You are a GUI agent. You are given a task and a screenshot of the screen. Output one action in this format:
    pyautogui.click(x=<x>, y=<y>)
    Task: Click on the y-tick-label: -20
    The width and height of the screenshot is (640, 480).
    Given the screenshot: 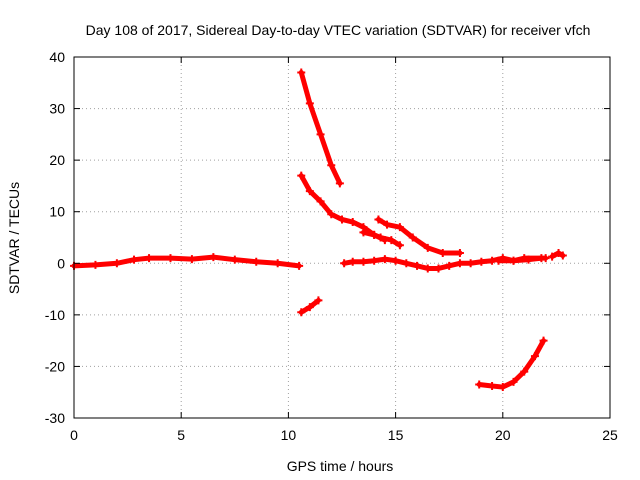 What is the action you would take?
    pyautogui.click(x=55, y=366)
    